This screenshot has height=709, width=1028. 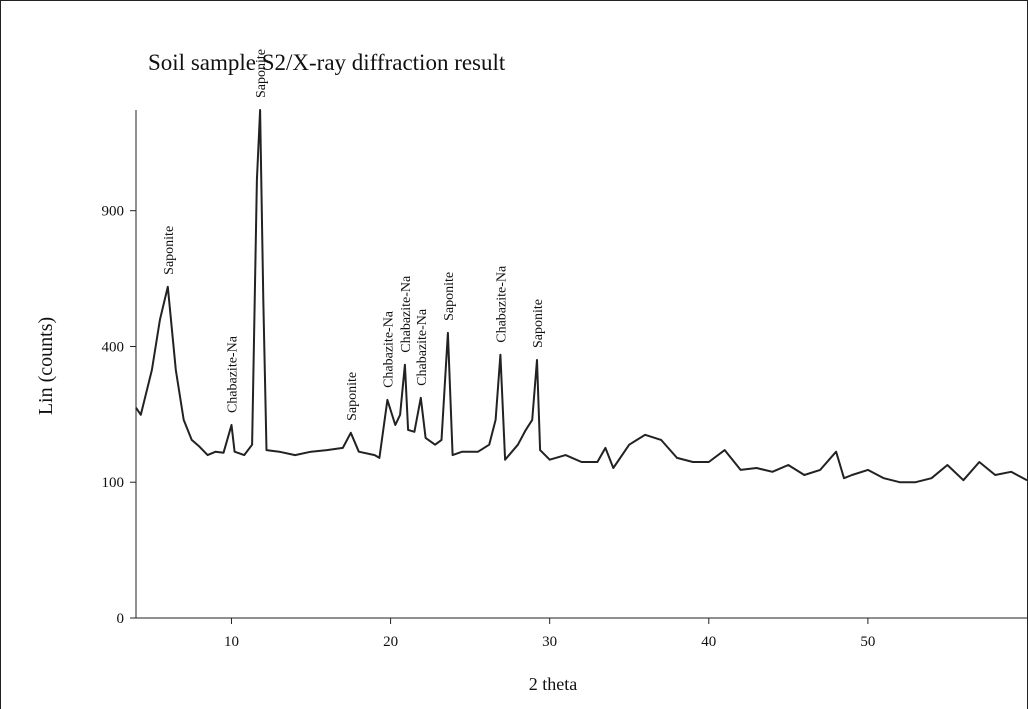 I want to click on y-tick-label: 100, so click(x=113, y=483).